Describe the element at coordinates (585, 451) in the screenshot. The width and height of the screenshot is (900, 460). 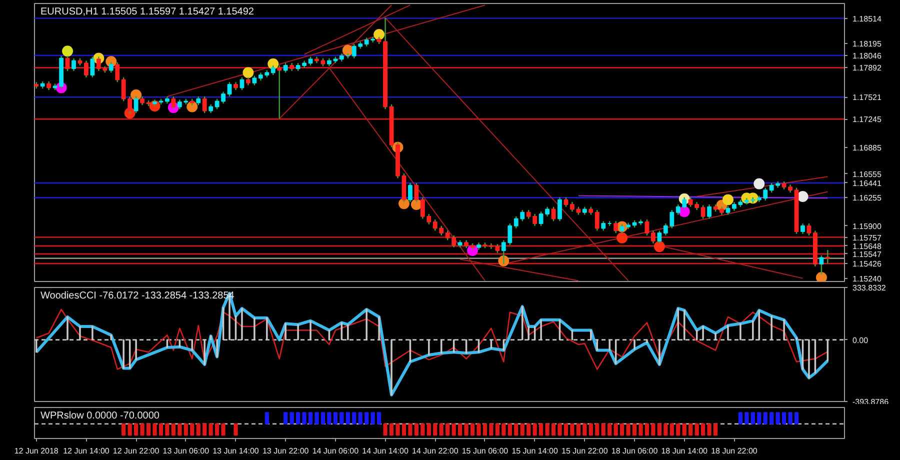
I see `x-tick-label: 15 Jun 22:00` at that location.